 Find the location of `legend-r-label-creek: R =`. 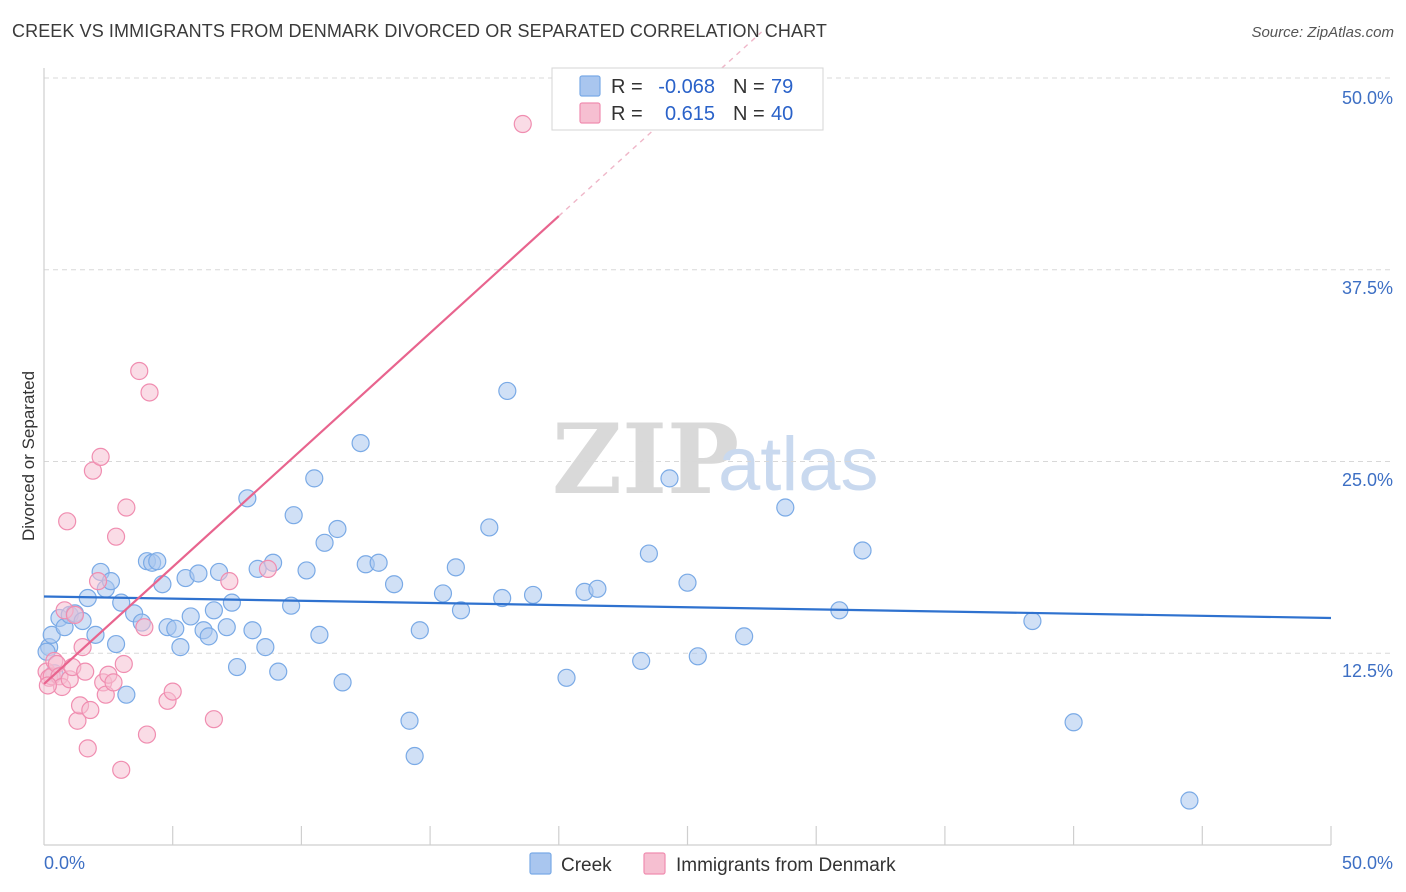

legend-r-label-creek: R = is located at coordinates (627, 87).